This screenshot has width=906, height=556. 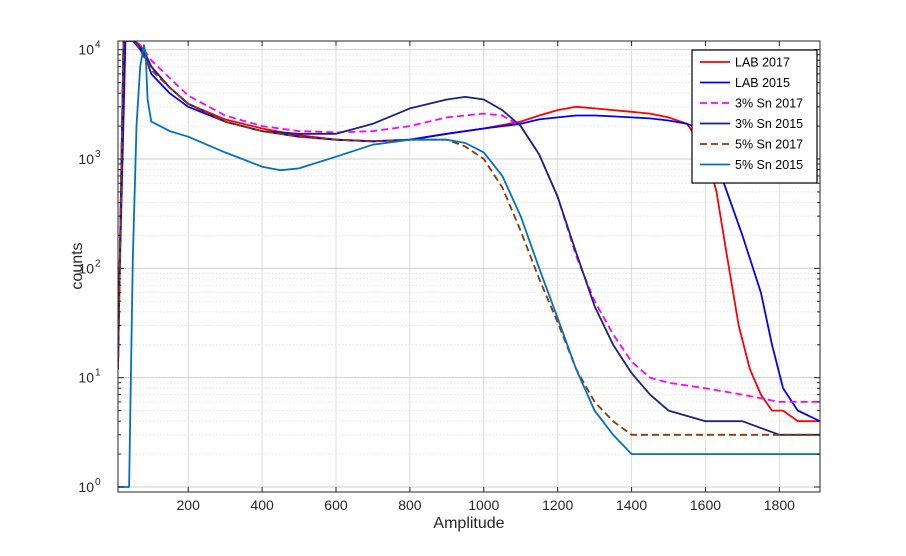 What do you see at coordinates (336, 505) in the screenshot?
I see `x-tick-label: 600` at bounding box center [336, 505].